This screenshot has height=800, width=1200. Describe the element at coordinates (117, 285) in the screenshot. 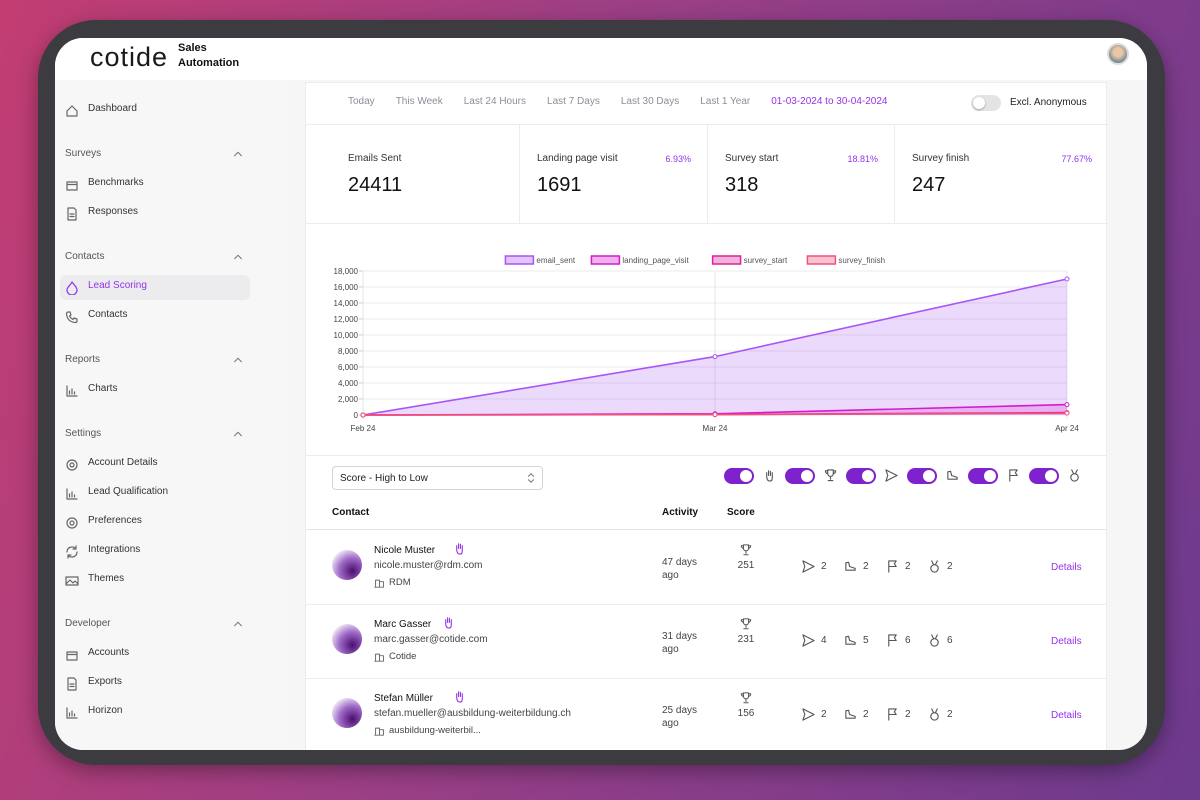

I see `nav-item: Lead Scoring` at that location.